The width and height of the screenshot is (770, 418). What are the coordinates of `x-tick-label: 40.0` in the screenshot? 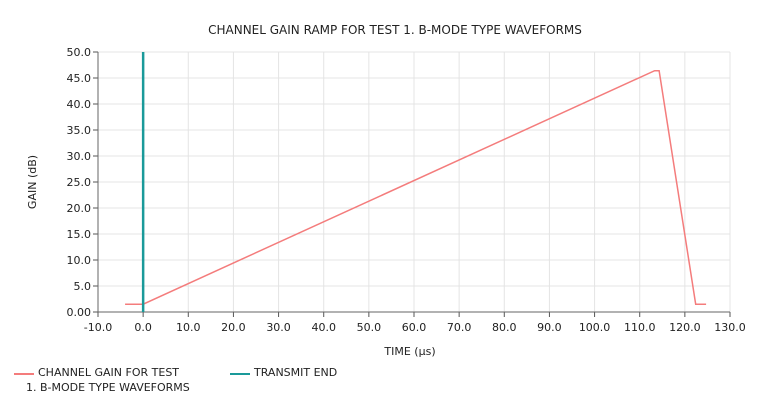 It's located at (323, 327).